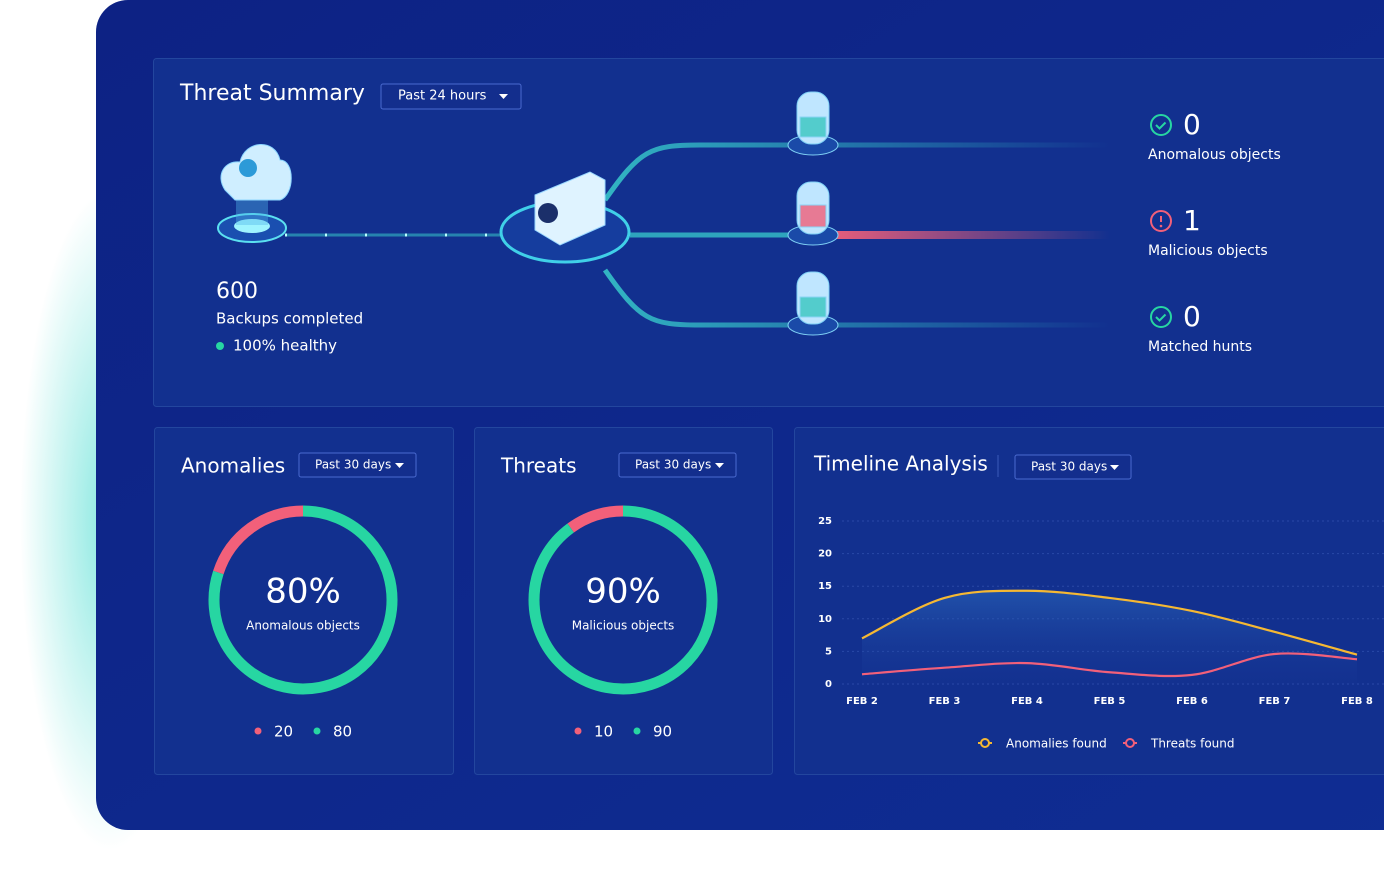 The image size is (1384, 870). I want to click on y-tick-label: 15, so click(825, 586).